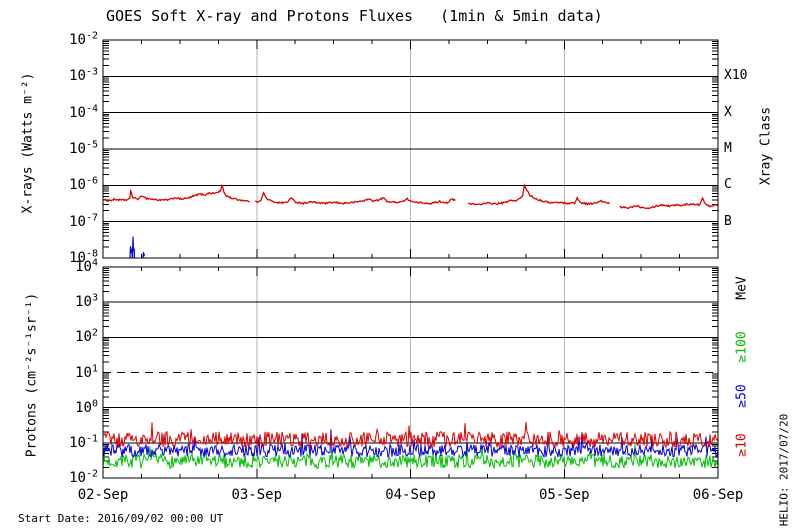 This screenshot has width=800, height=530. I want to click on y-tick-label: 10⁻⁵, so click(83, 148).